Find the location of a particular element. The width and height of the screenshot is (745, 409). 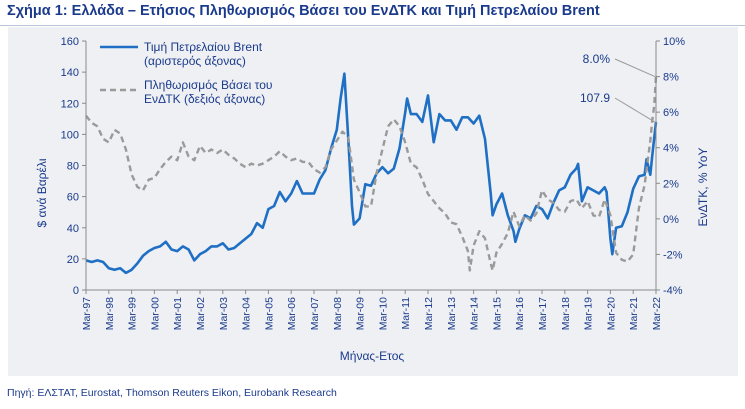

x-tick-label: Mar-04 is located at coordinates (247, 313).